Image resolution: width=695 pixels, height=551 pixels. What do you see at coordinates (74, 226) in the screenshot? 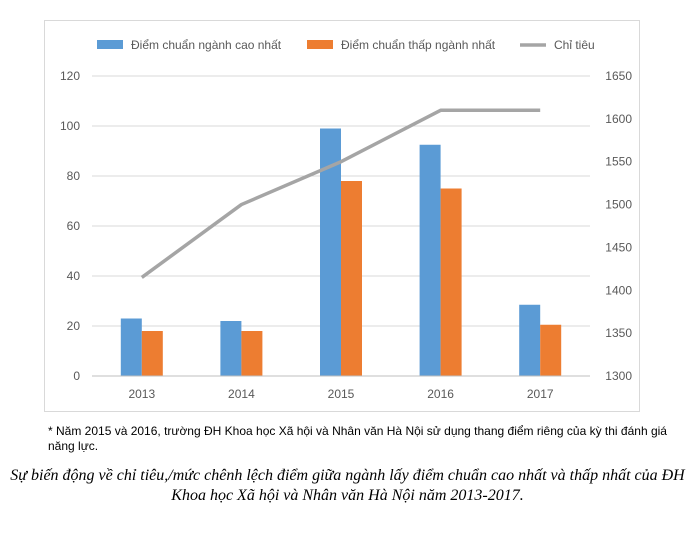
I see `y-left-tick-label: 60` at bounding box center [74, 226].